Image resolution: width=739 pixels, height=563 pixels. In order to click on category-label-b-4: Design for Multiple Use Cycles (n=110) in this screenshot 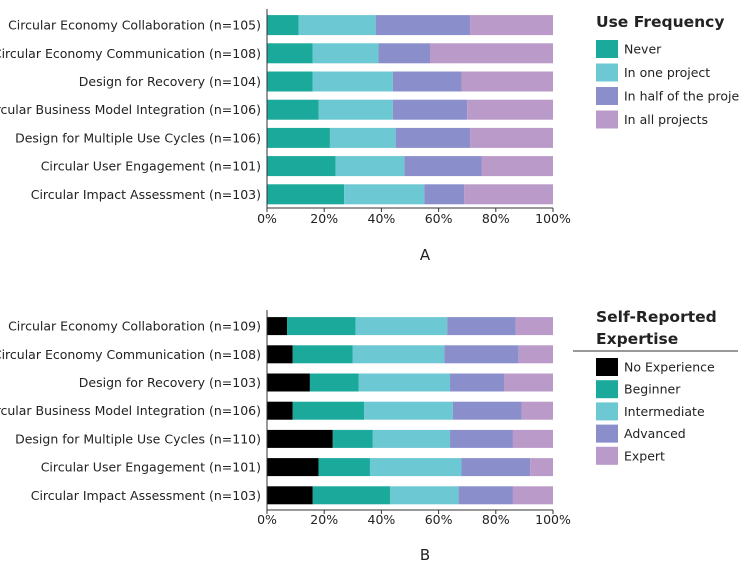, I will do `click(138, 438)`.